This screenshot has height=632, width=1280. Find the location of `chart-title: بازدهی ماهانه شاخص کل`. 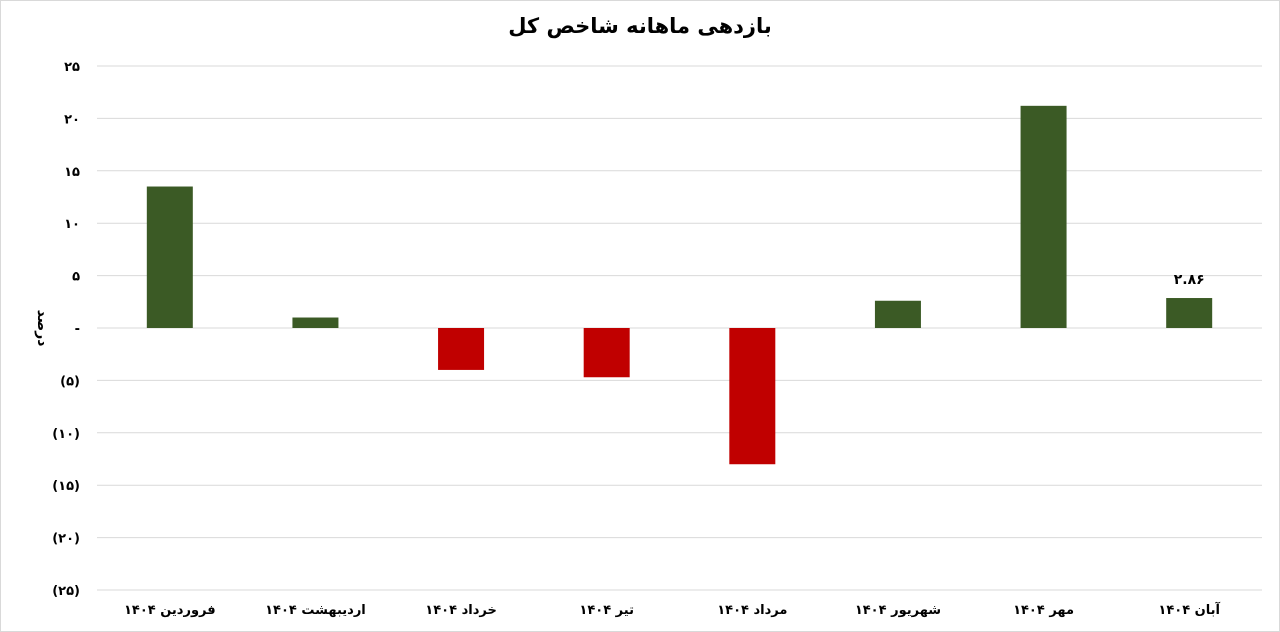

chart-title: بازدهی ماهانه شاخص کل is located at coordinates (640, 26).